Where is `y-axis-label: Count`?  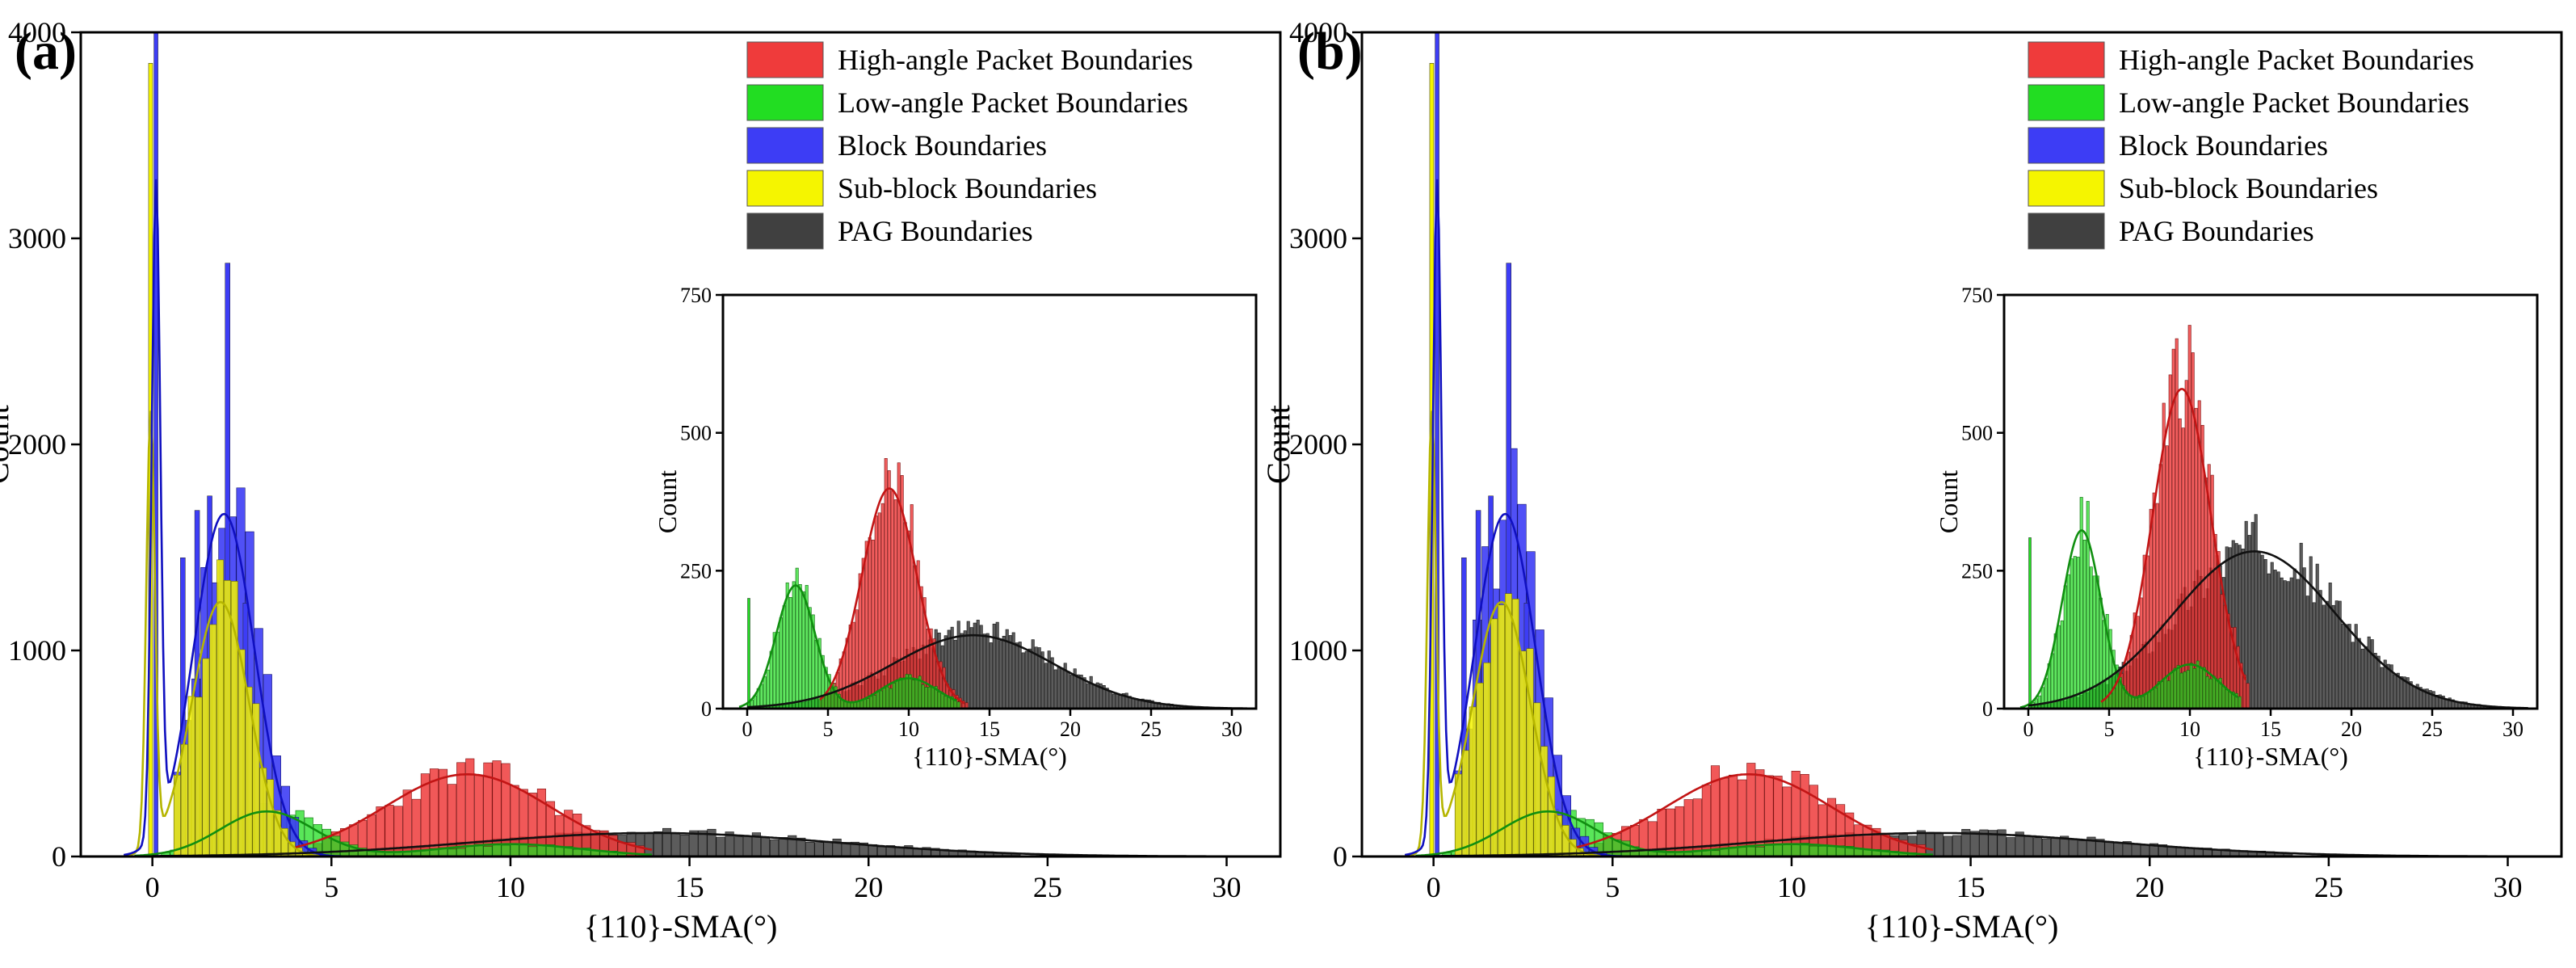
y-axis-label: Count is located at coordinates (1278, 444).